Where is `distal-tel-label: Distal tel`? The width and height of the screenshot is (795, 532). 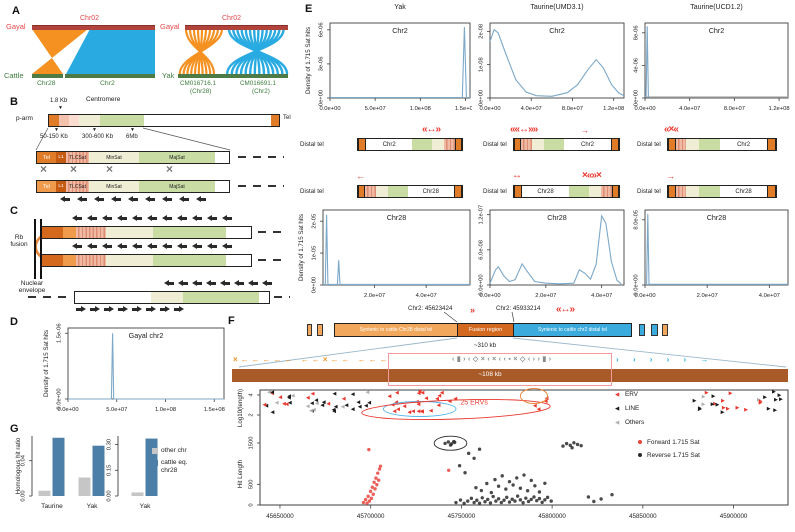 distal-tel-label: Distal tel is located at coordinates (312, 144).